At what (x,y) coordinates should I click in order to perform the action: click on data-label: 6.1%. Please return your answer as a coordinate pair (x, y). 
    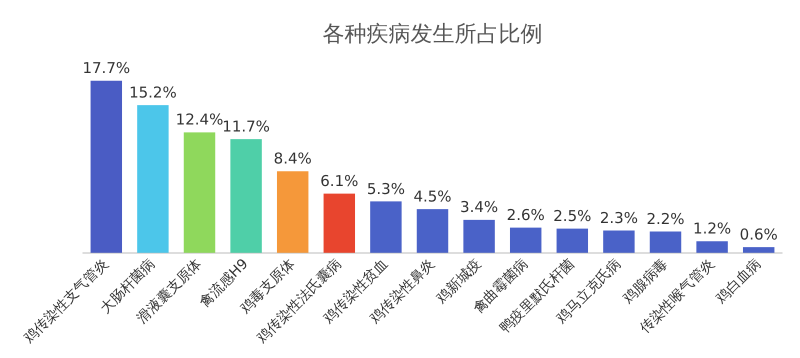
    Looking at the image, I should click on (339, 181).